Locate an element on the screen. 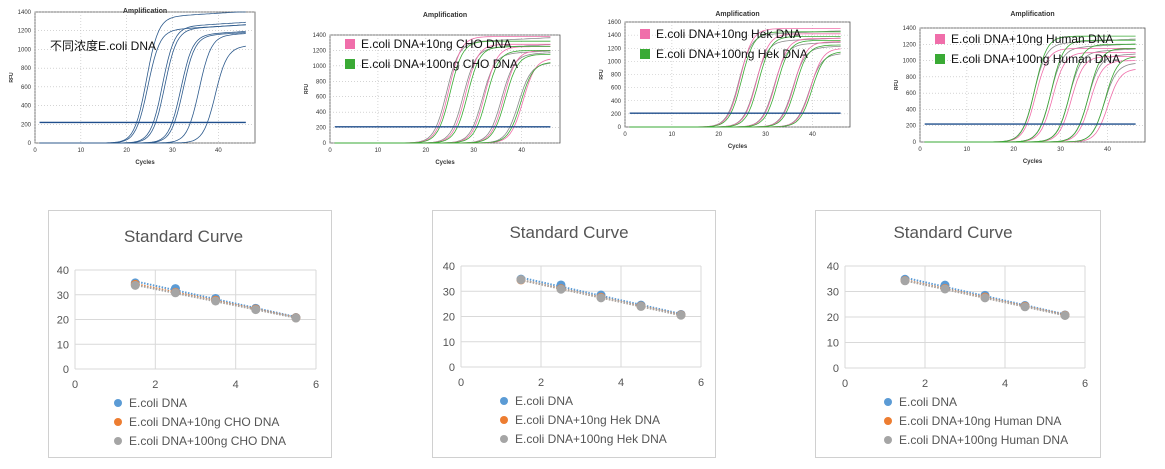 The height and width of the screenshot is (469, 1165). x-tick-label: 30 is located at coordinates (172, 151).